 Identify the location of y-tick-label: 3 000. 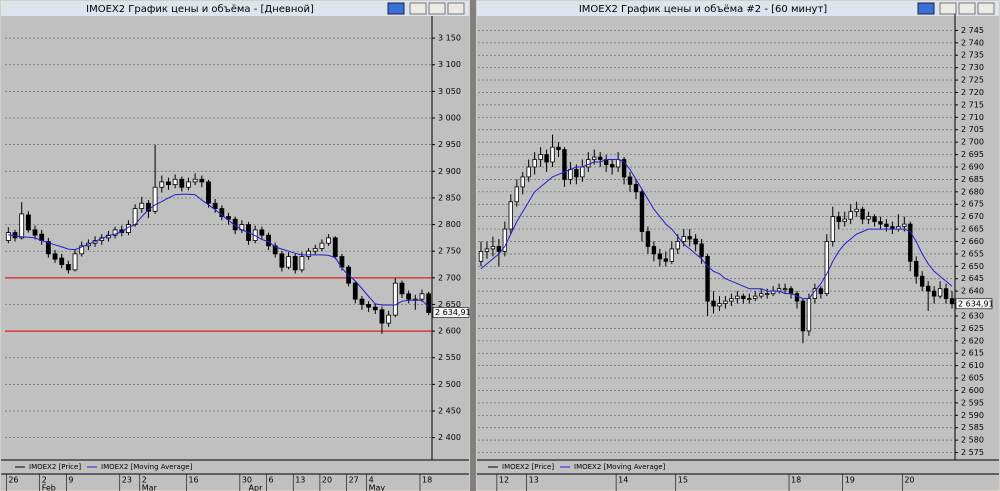
(449, 118).